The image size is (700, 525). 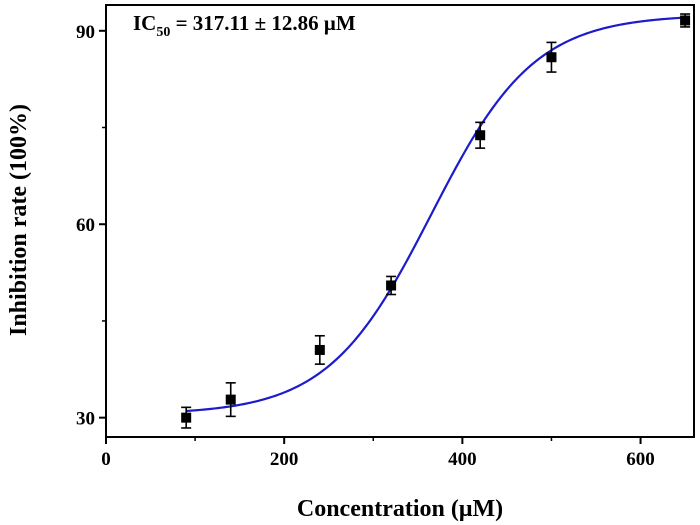 What do you see at coordinates (163, 32) in the screenshot?
I see `ic50-subscript: 50` at bounding box center [163, 32].